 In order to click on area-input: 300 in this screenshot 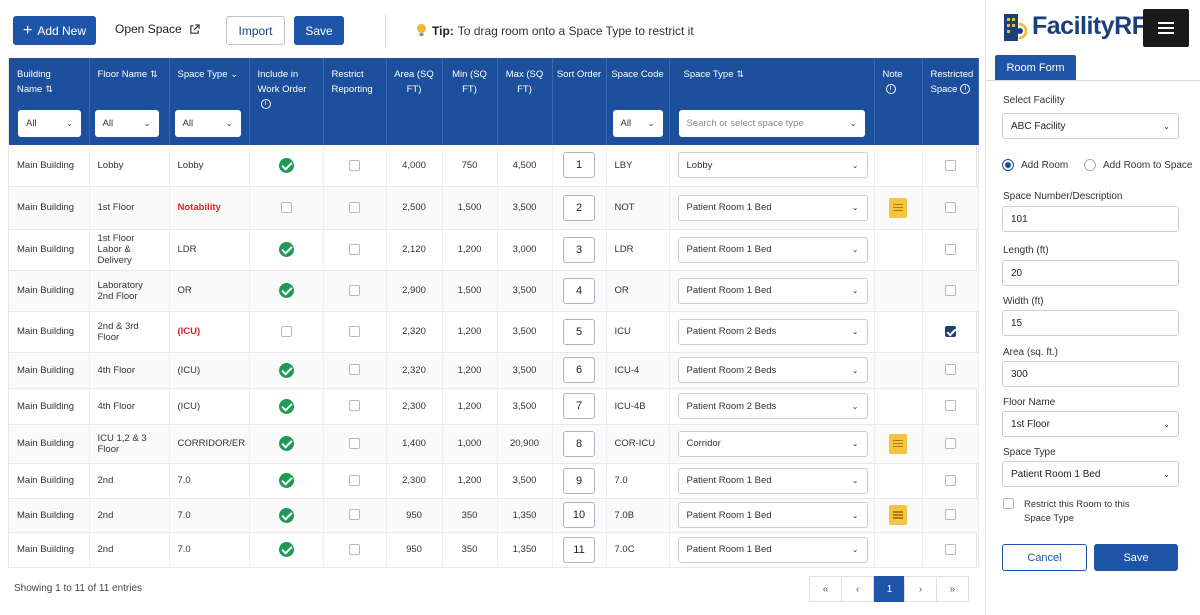, I will do `click(1090, 374)`.